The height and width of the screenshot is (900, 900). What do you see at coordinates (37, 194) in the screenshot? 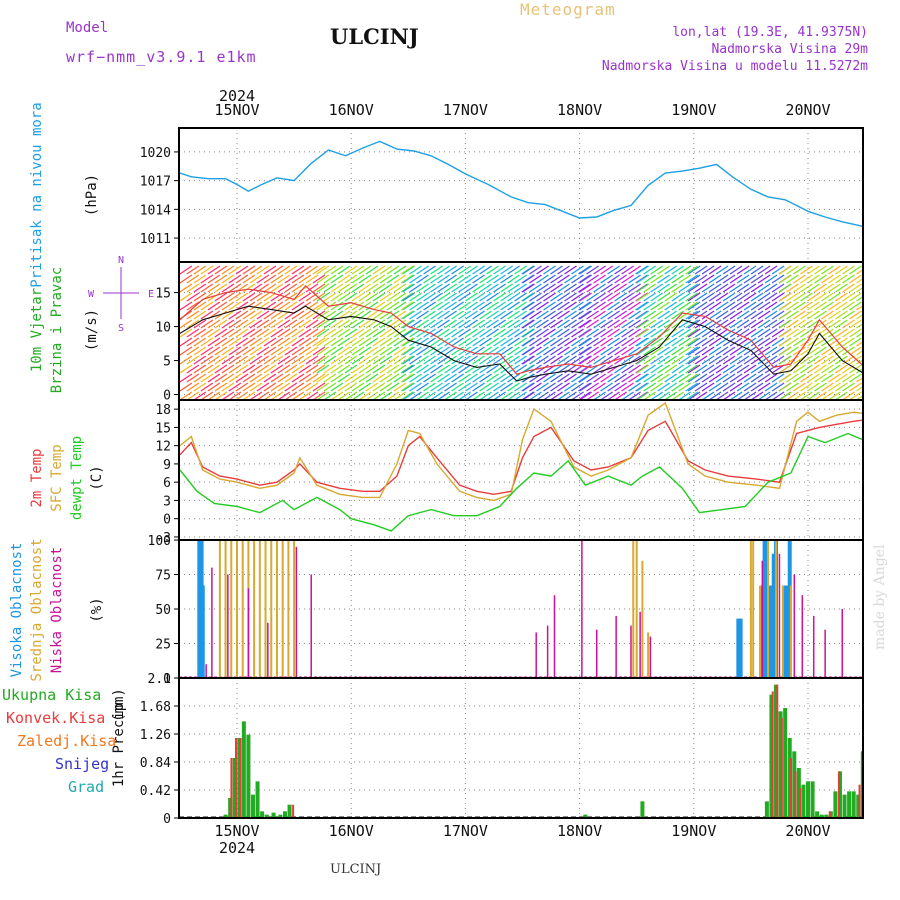
I see `pressure-axis-title: Pritisak na nivou mora` at bounding box center [37, 194].